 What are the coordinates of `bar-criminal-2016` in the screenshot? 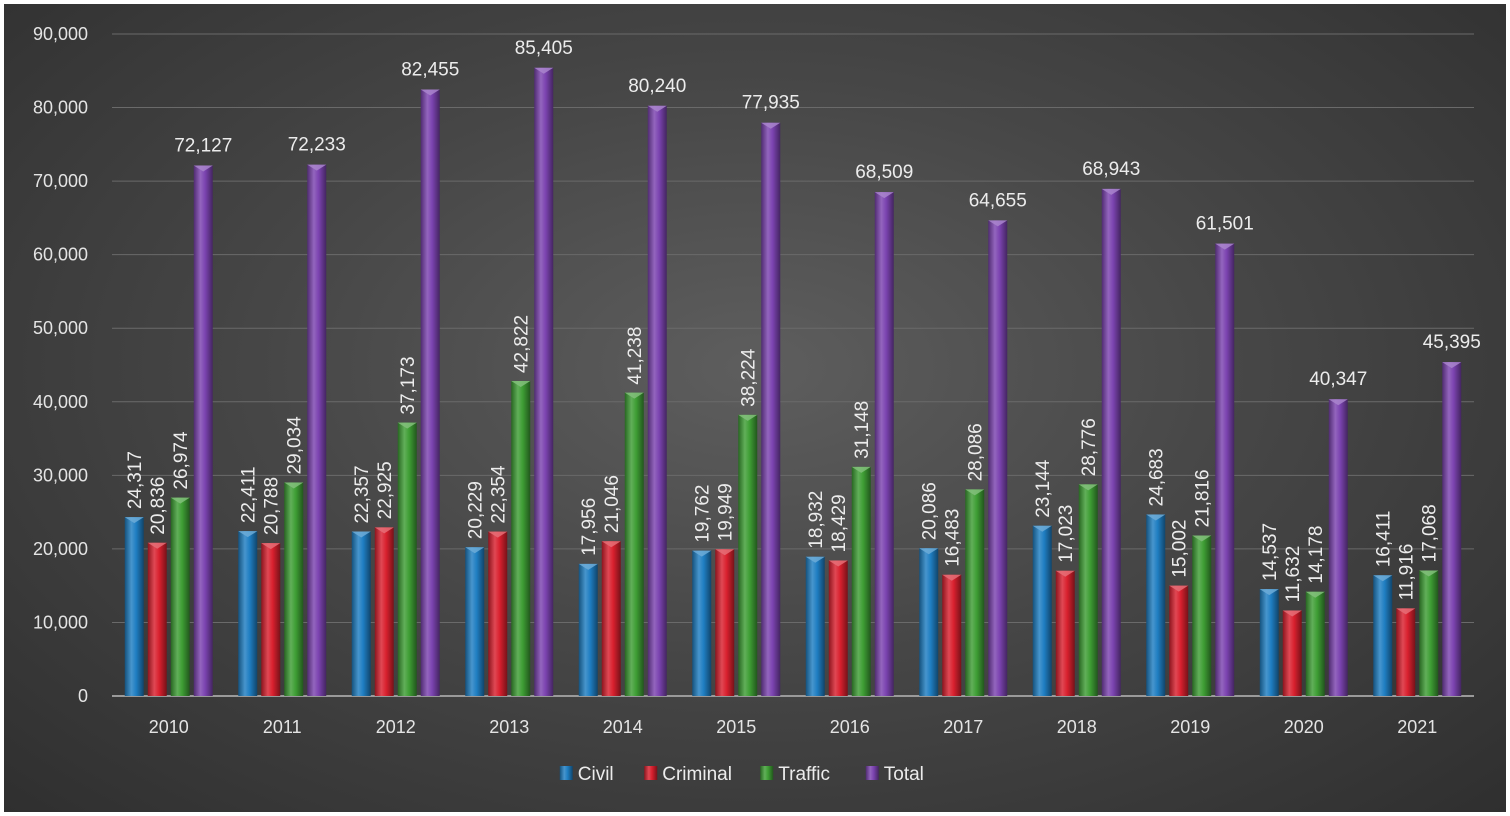 It's located at (838, 628).